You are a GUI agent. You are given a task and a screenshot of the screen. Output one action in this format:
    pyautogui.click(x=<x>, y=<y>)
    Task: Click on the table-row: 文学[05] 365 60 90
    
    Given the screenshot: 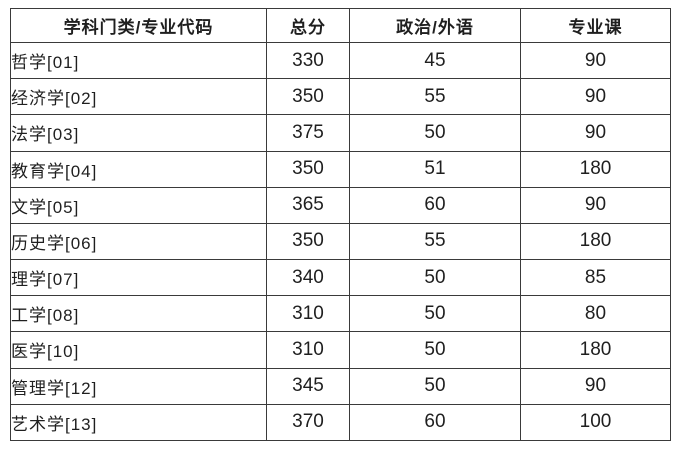 What is the action you would take?
    pyautogui.click(x=340, y=205)
    